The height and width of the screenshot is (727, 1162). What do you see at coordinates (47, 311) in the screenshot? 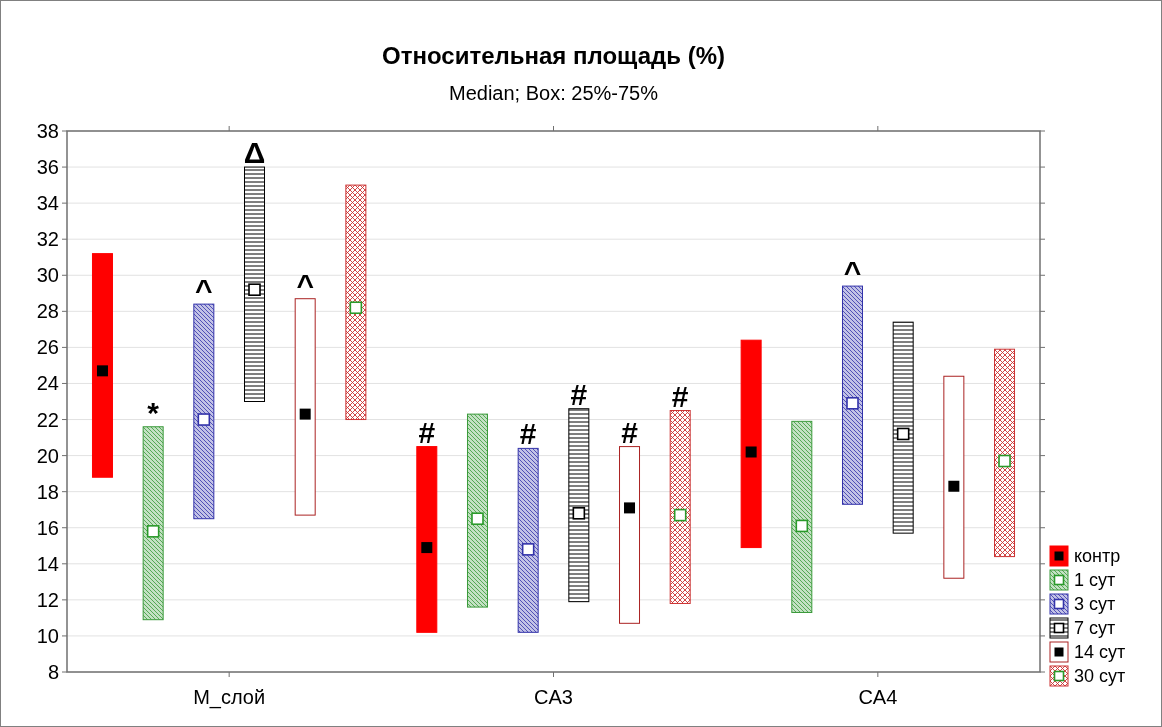
I see `y-tick-label: 28` at bounding box center [47, 311].